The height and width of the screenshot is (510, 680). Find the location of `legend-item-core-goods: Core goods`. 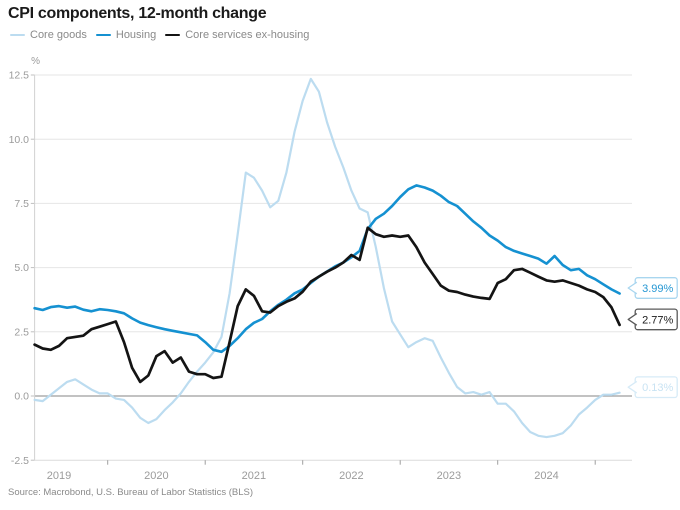

legend-item-core-goods: Core goods is located at coordinates (48, 35).